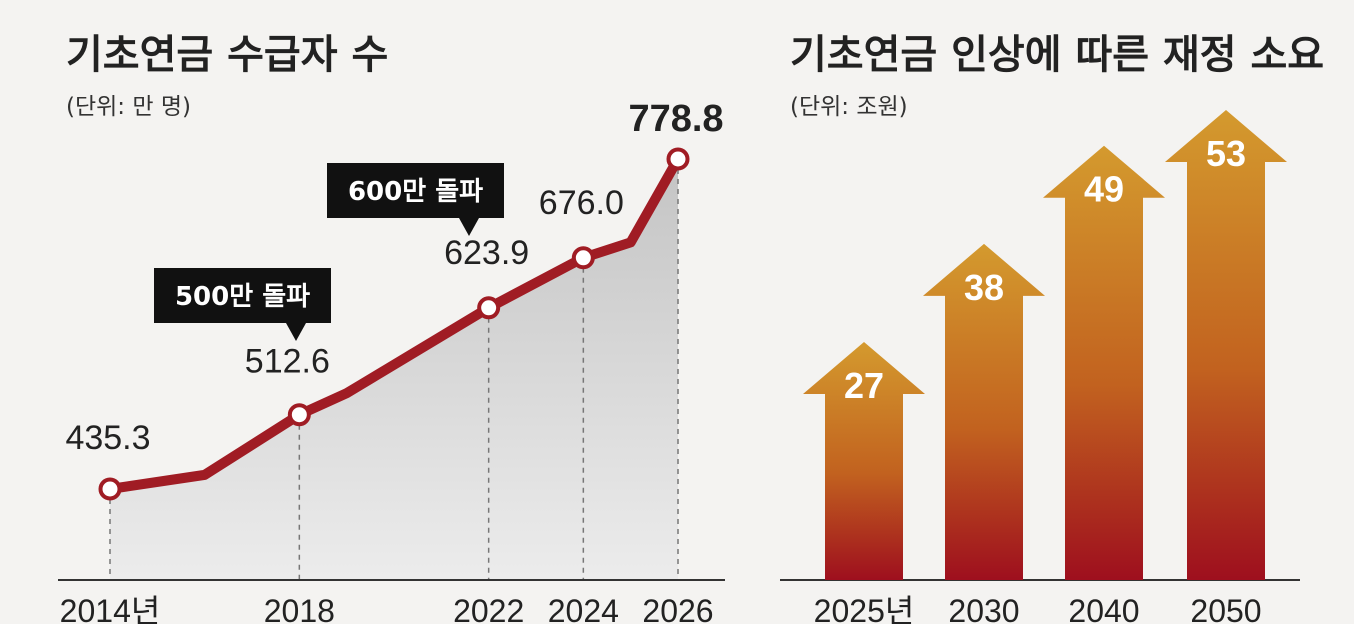  I want to click on x-tick-2026: 2026, so click(677, 608).